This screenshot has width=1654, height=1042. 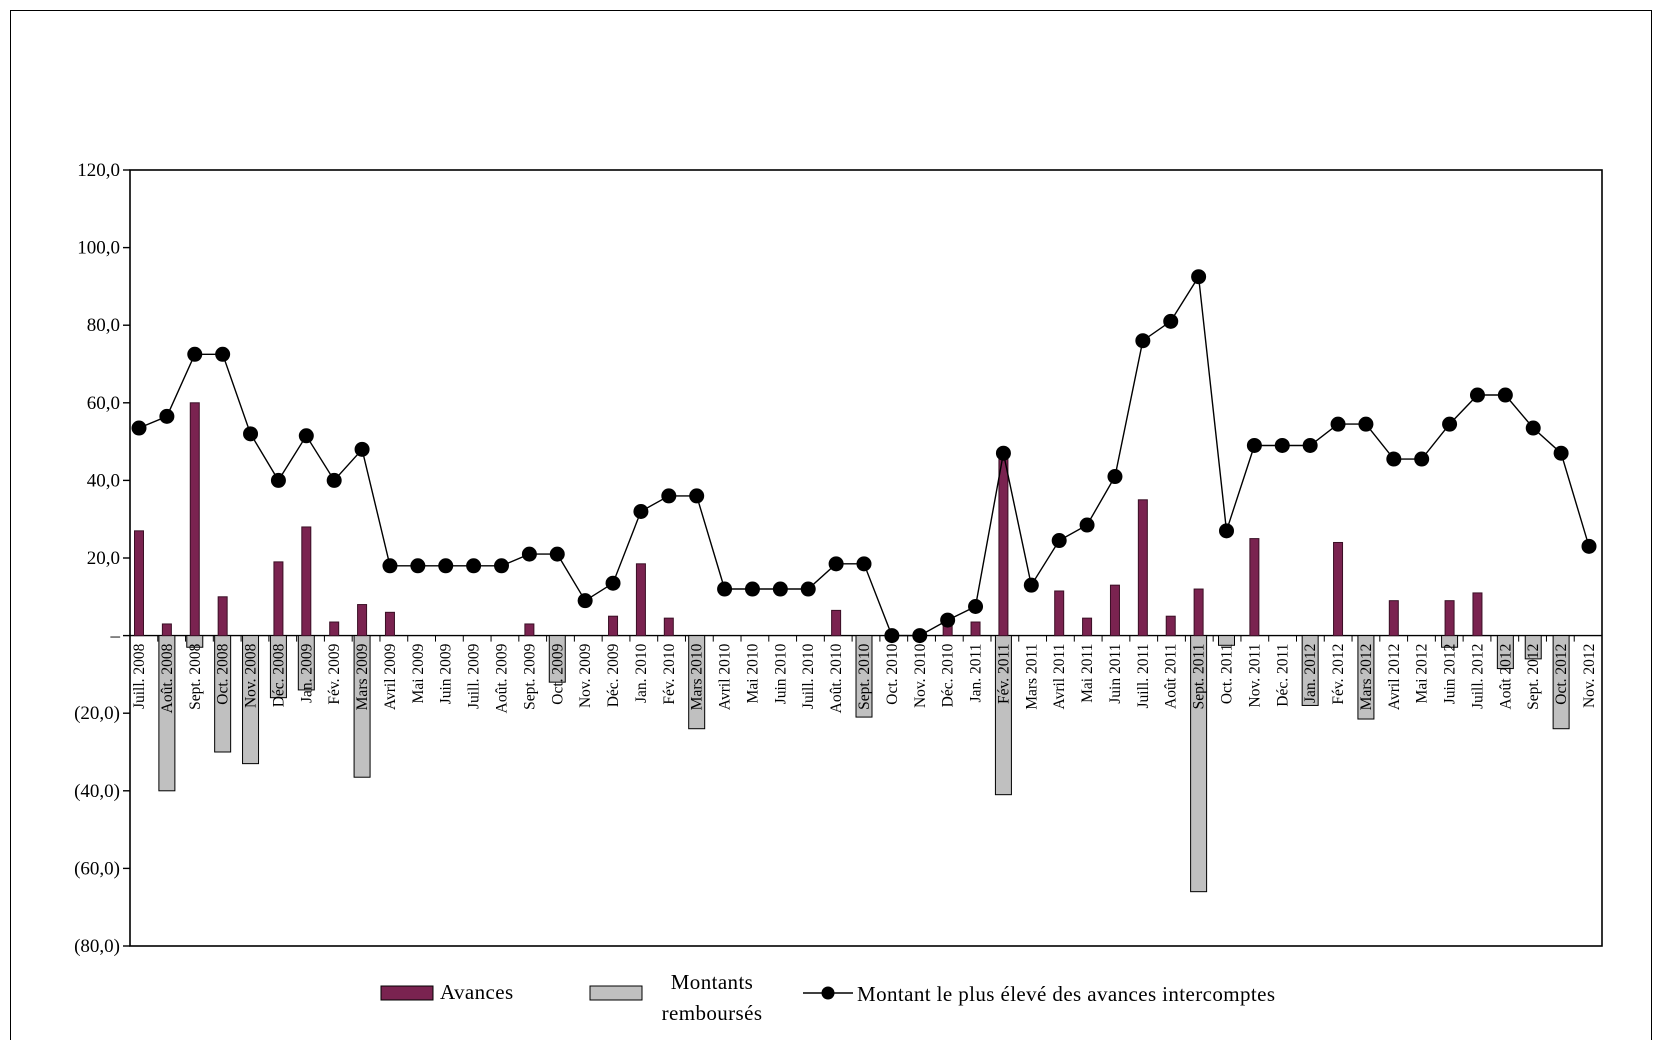 What do you see at coordinates (390, 676) in the screenshot?
I see `x-tick-label: Avril 2009` at bounding box center [390, 676].